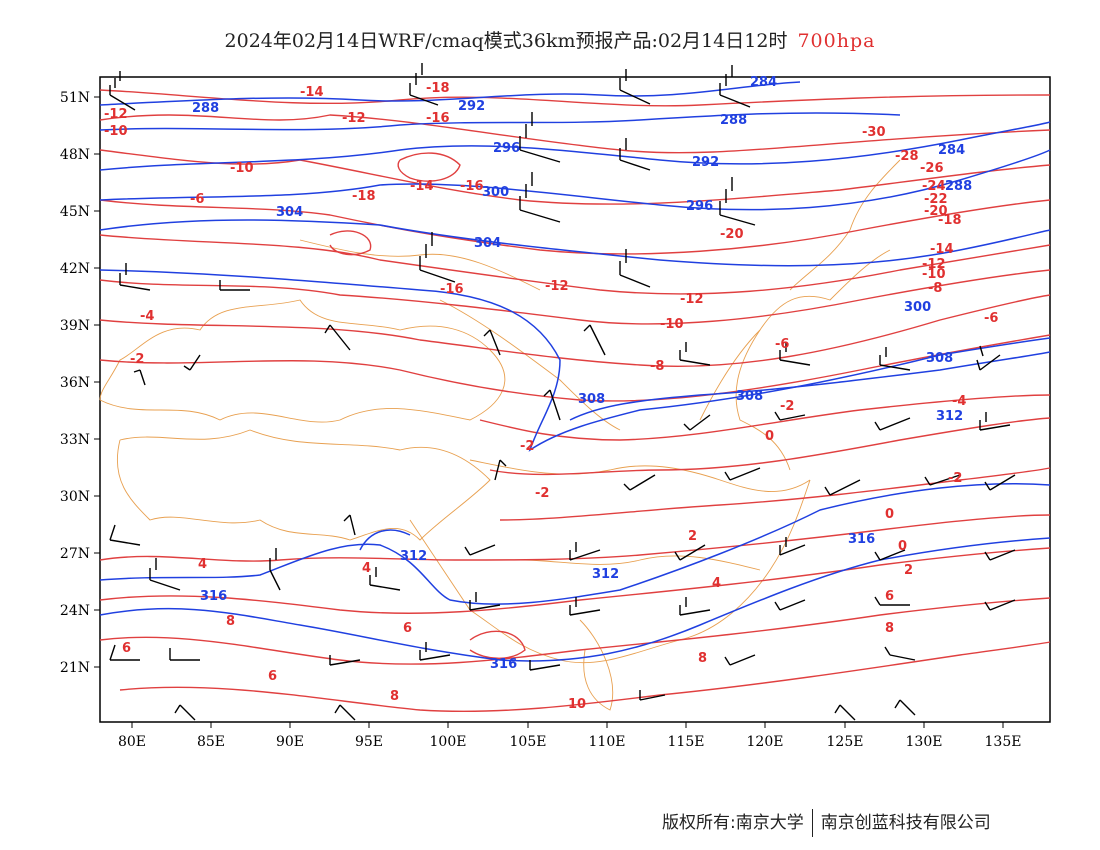 Image resolution: width=1100 pixels, height=850 pixels. What do you see at coordinates (932, 168) in the screenshot?
I see `temp-label: -26` at bounding box center [932, 168].